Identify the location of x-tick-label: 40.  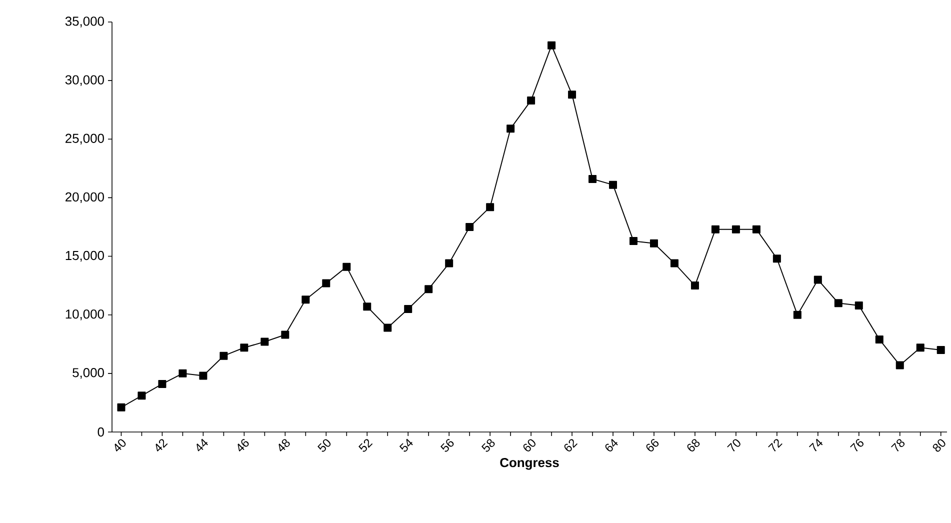
(120, 445).